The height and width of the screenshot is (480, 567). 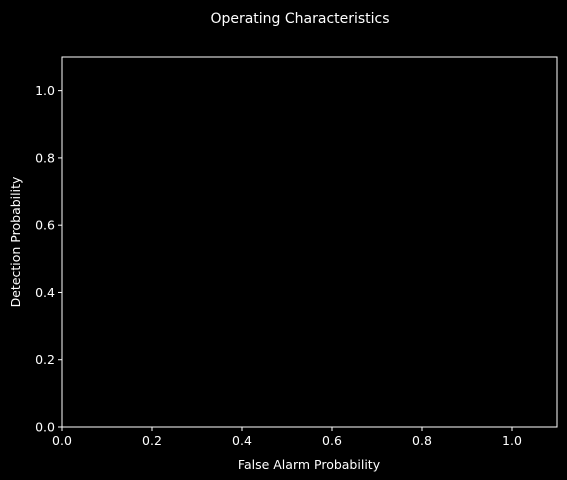 What do you see at coordinates (512, 440) in the screenshot?
I see `x-tick-label: 1.0` at bounding box center [512, 440].